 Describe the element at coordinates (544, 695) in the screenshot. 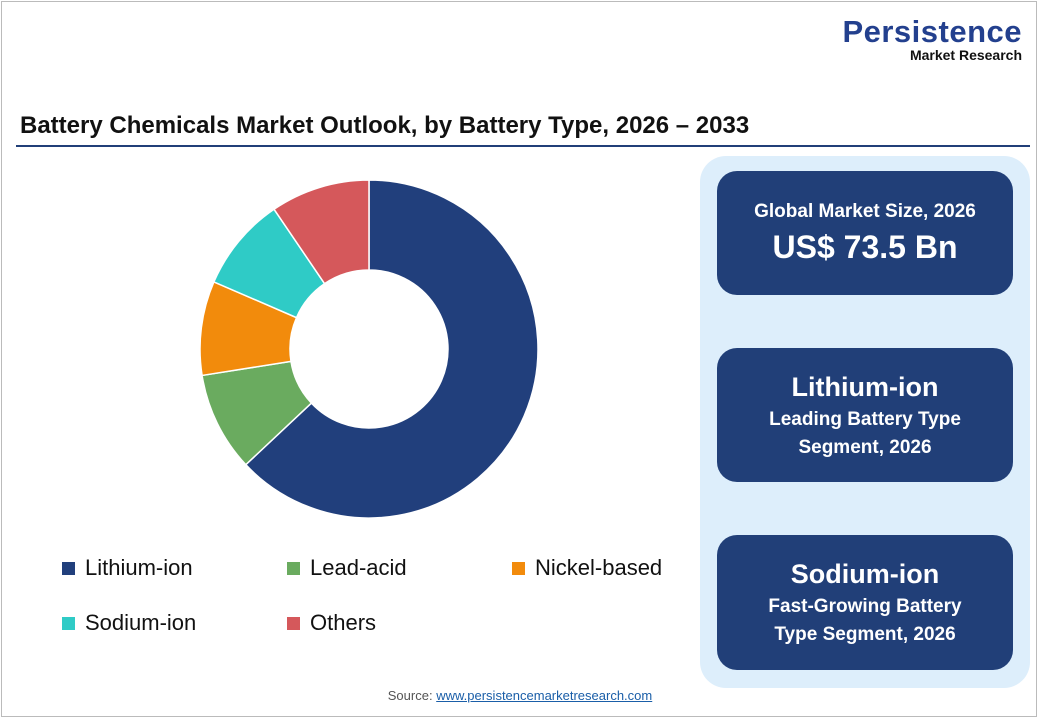

I see `source-link: www.persistencemarketresearch.com` at that location.